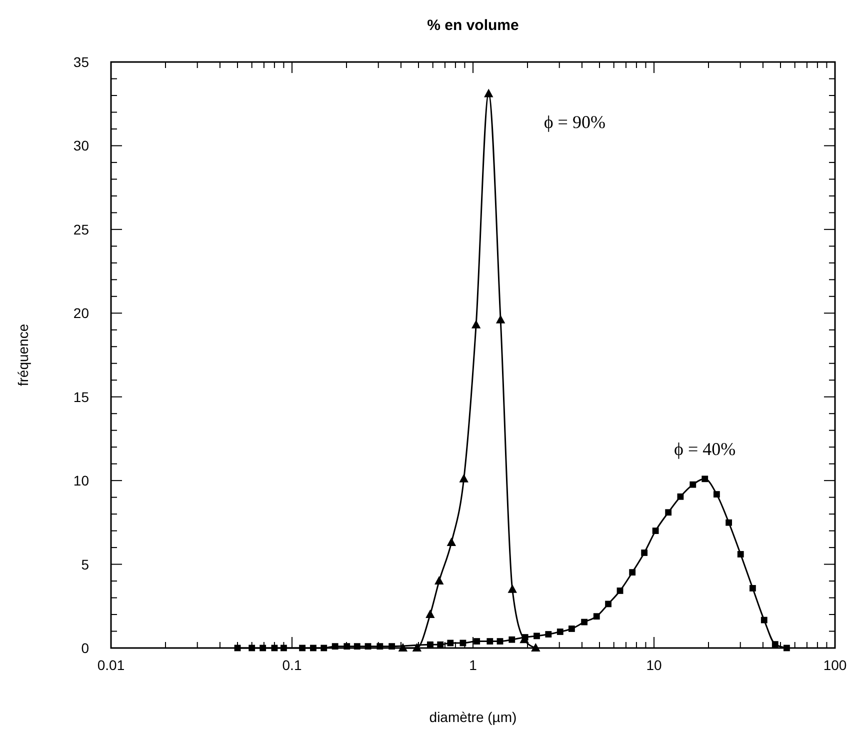  What do you see at coordinates (473, 665) in the screenshot?
I see `x-tick-label: 1` at bounding box center [473, 665].